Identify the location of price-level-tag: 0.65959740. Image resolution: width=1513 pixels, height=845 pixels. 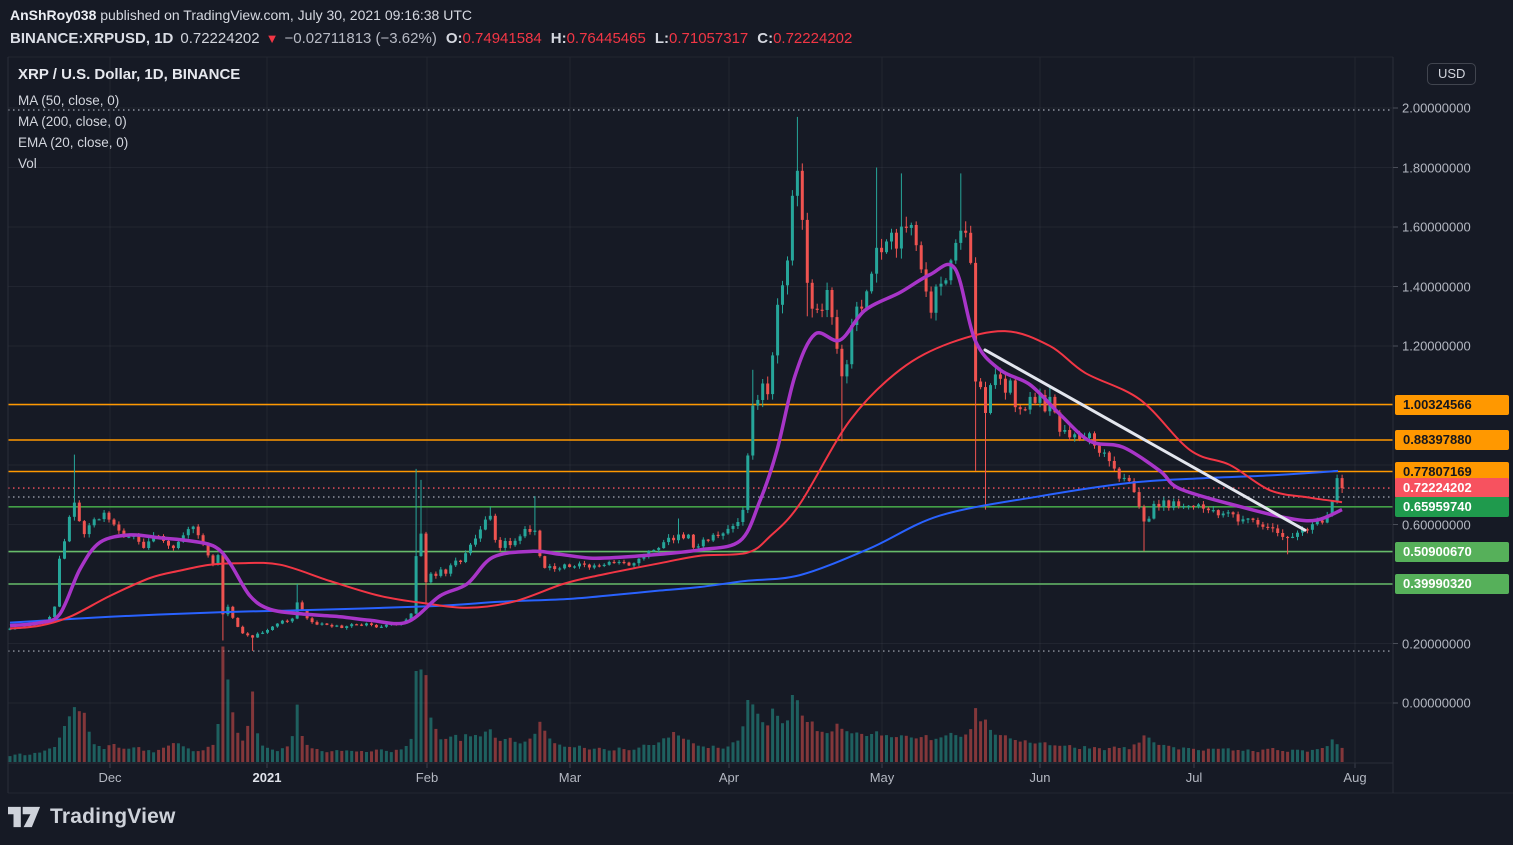
(1452, 506).